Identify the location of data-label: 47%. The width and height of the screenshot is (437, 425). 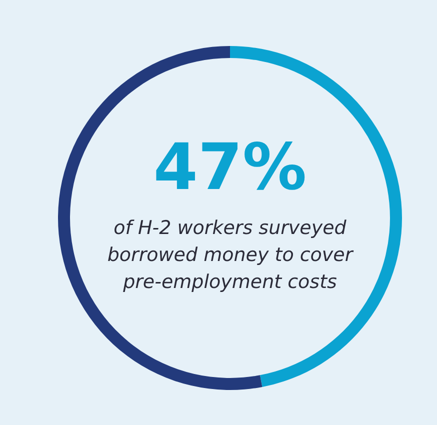
(230, 168).